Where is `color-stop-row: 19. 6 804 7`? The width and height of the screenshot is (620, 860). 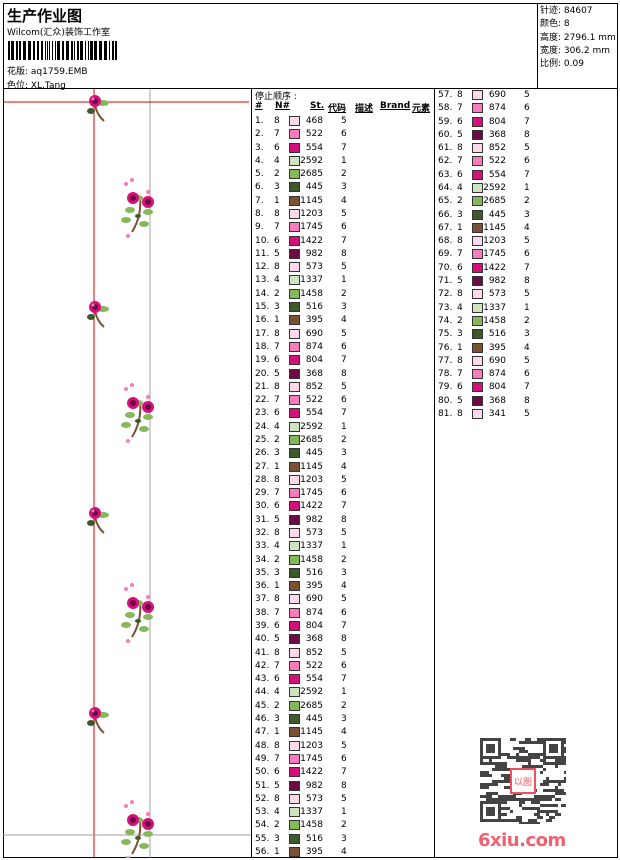 color-stop-row: 19. 6 804 7 is located at coordinates (342, 360).